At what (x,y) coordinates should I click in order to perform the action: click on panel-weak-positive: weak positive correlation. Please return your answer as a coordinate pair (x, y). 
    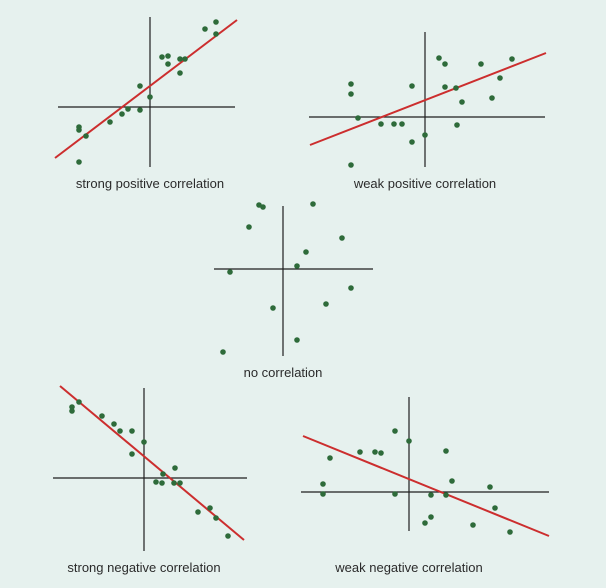
    Looking at the image, I should click on (428, 111).